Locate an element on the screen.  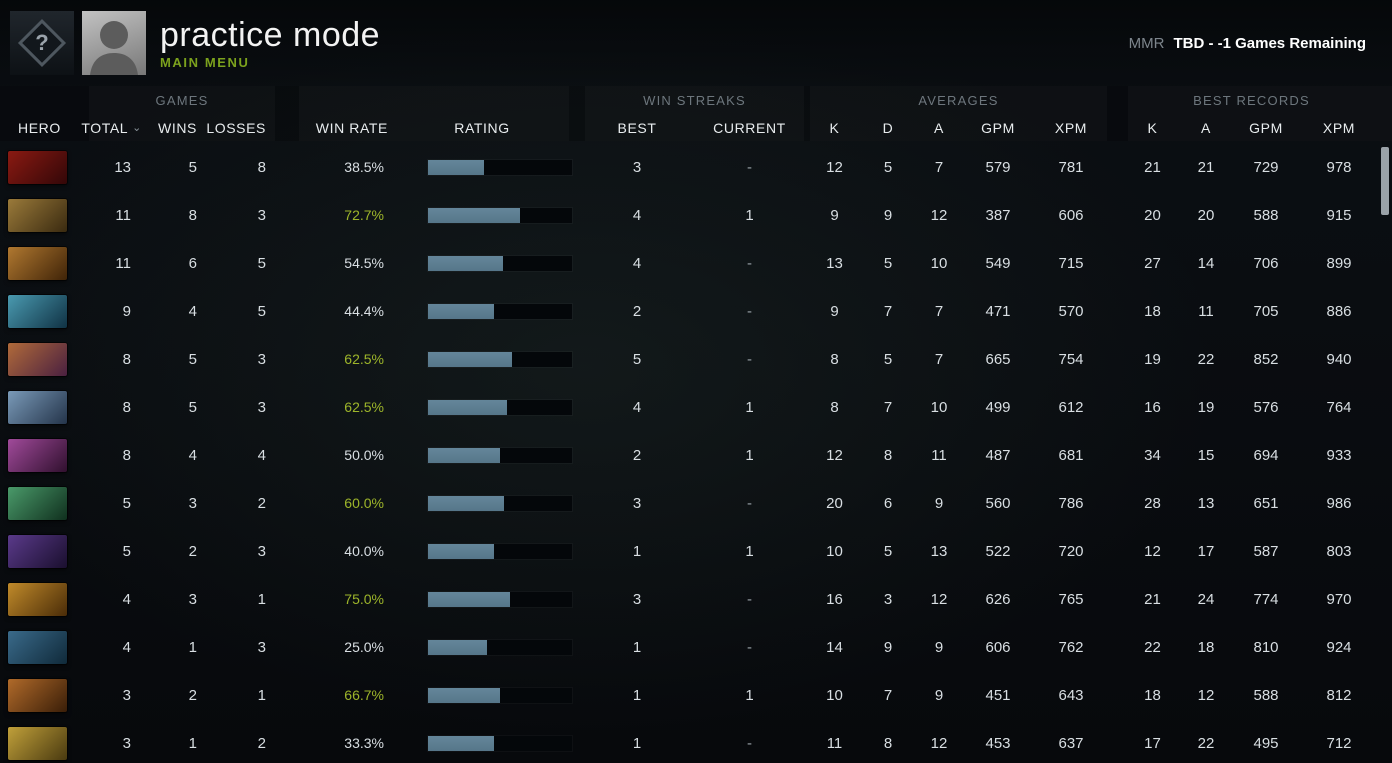
dota-logo: ? is located at coordinates (42, 43).